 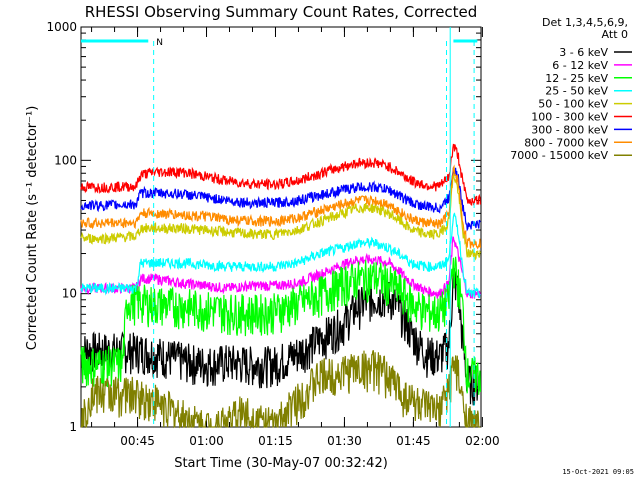 I want to click on legend-label: 3 - 6 keV, so click(x=583, y=52).